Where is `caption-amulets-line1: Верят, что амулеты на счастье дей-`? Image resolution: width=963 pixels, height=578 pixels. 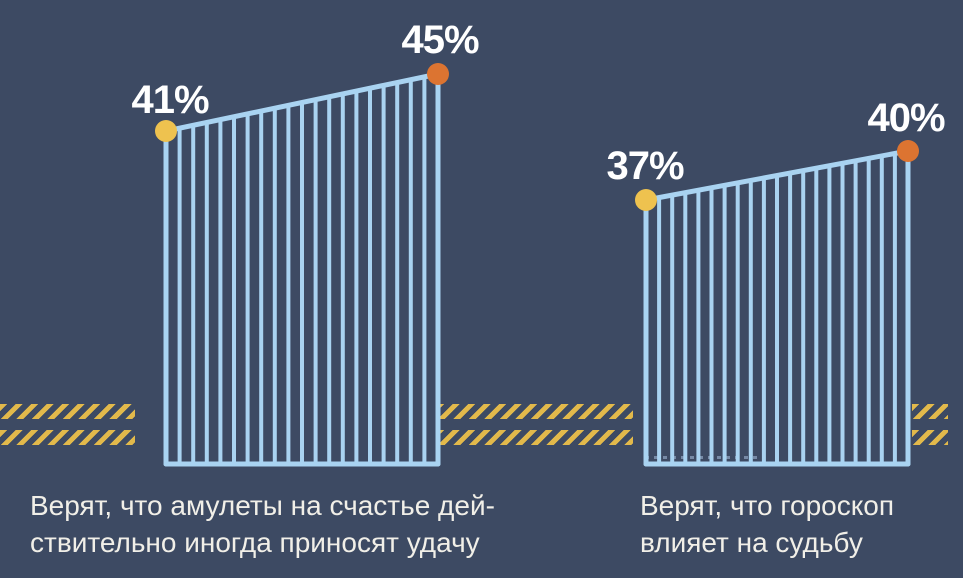 caption-amulets-line1: Верят, что амулеты на счастье дей- is located at coordinates (262, 505).